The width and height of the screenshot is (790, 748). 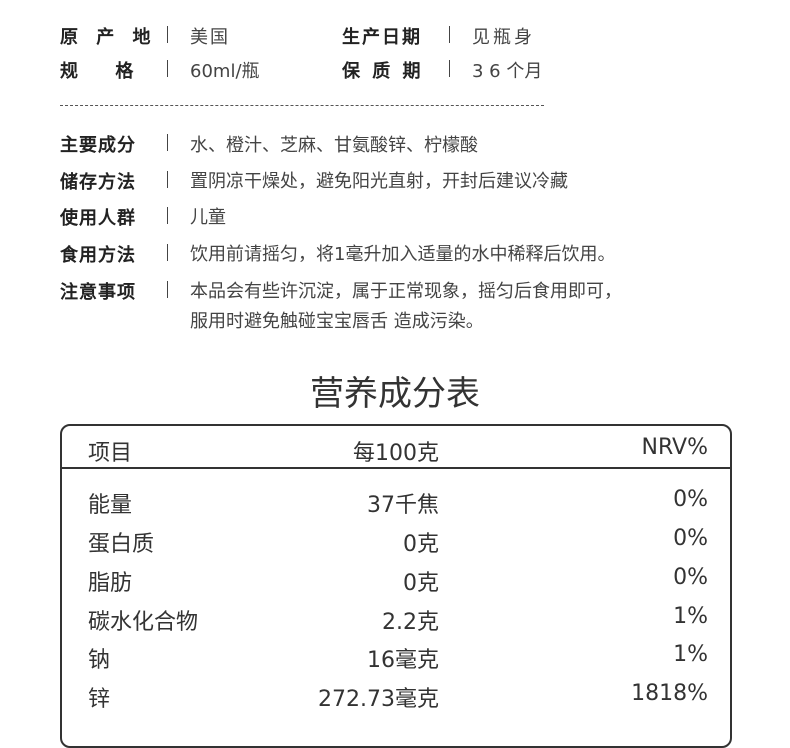 What do you see at coordinates (225, 71) in the screenshot?
I see `spec-value: 60ml/瓶` at bounding box center [225, 71].